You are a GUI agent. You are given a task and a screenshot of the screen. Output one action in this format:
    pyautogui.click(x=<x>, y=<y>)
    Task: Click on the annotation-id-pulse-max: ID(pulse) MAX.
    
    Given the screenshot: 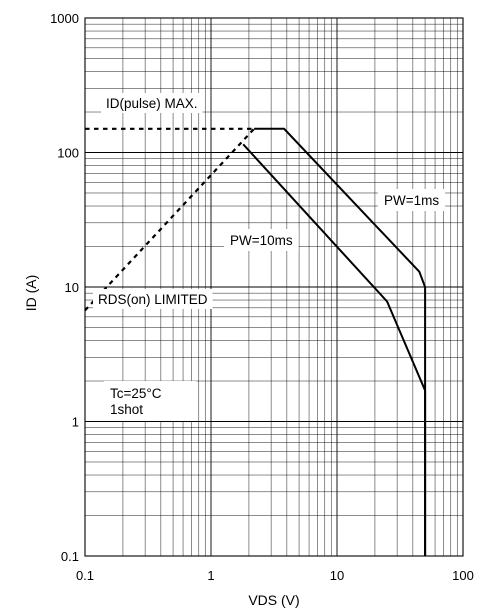 What is the action you would take?
    pyautogui.click(x=152, y=103)
    